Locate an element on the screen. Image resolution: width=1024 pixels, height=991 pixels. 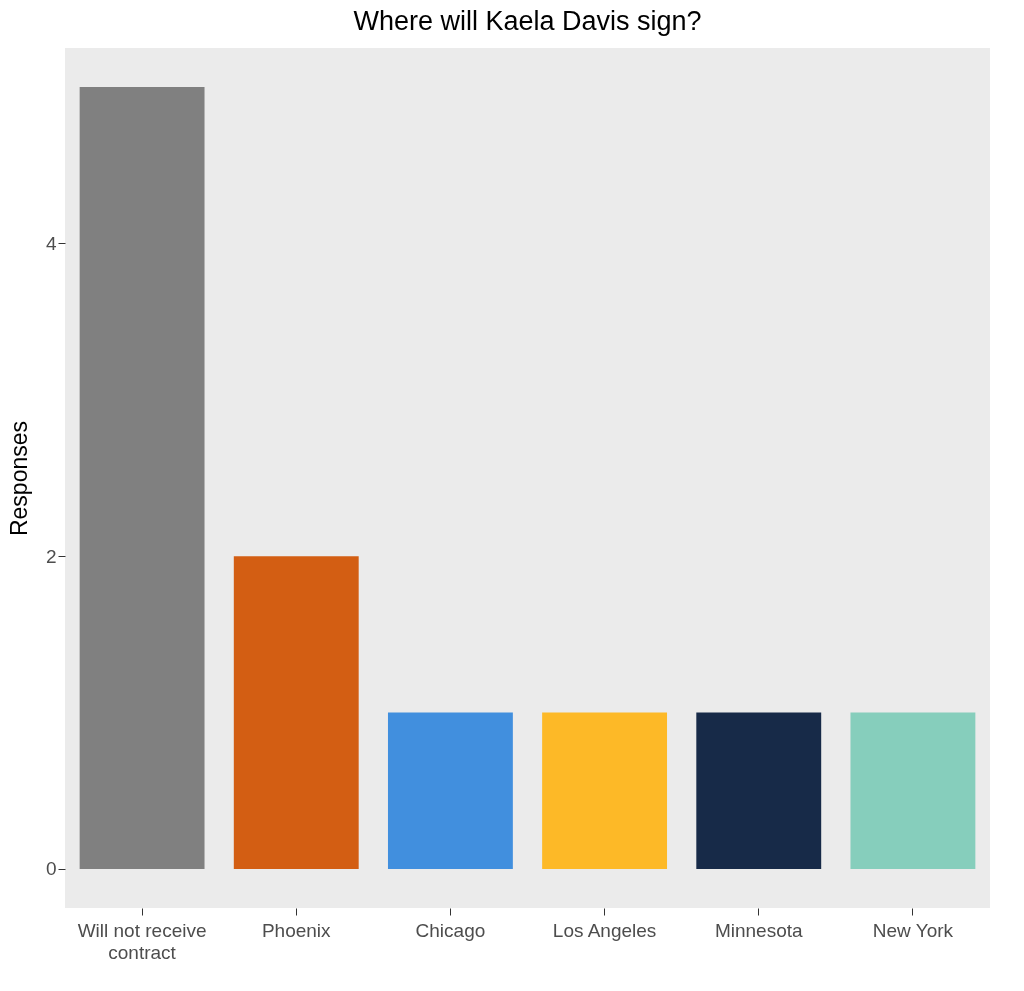
x-tick-label: New York is located at coordinates (913, 930).